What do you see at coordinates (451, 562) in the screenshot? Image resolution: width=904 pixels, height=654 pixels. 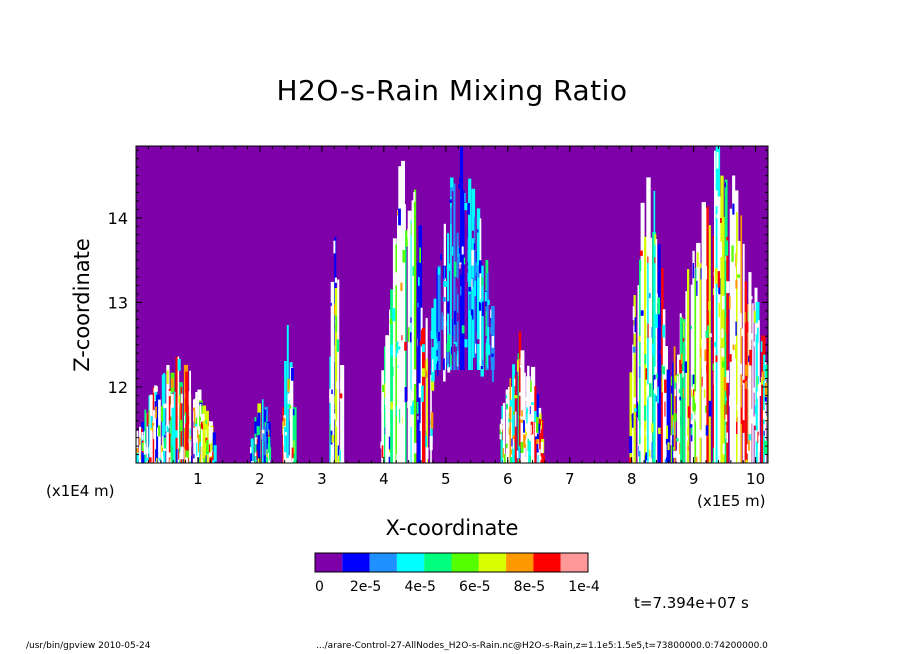 I see `colorbar-frame` at bounding box center [451, 562].